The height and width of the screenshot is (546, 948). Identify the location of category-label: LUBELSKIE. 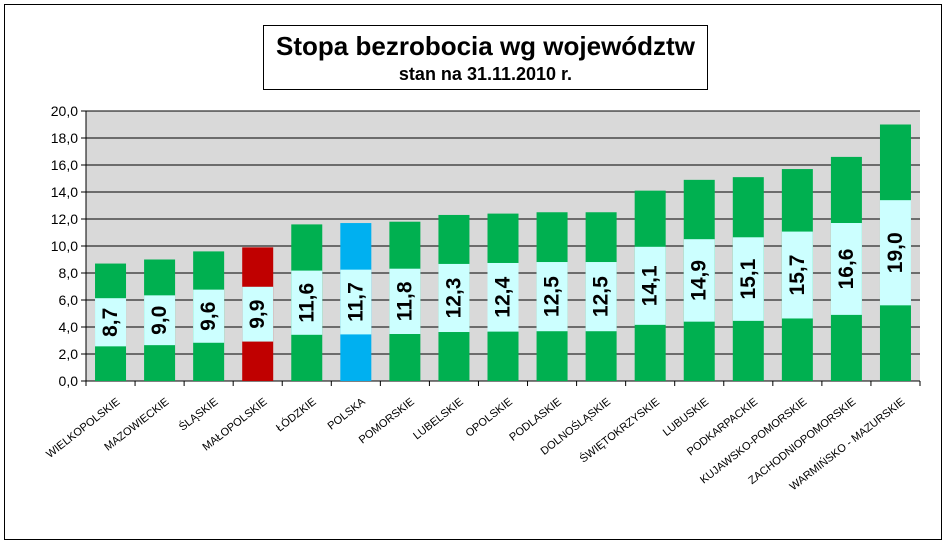
(438, 419).